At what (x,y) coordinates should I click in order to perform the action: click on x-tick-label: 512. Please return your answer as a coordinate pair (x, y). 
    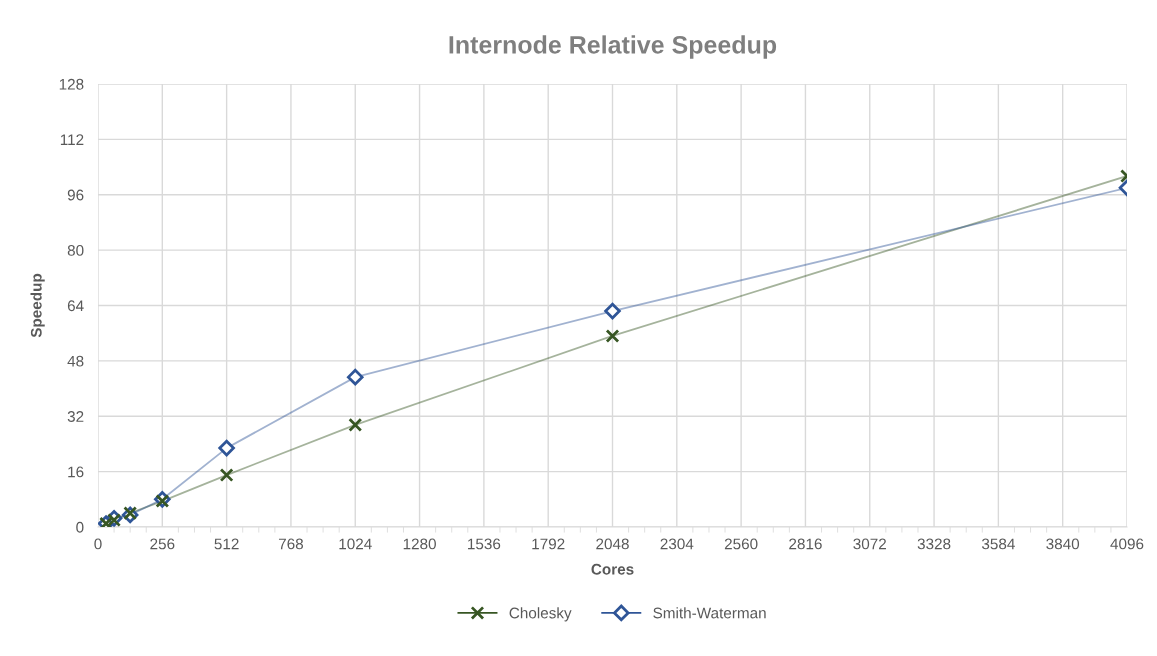
    Looking at the image, I should click on (226, 544).